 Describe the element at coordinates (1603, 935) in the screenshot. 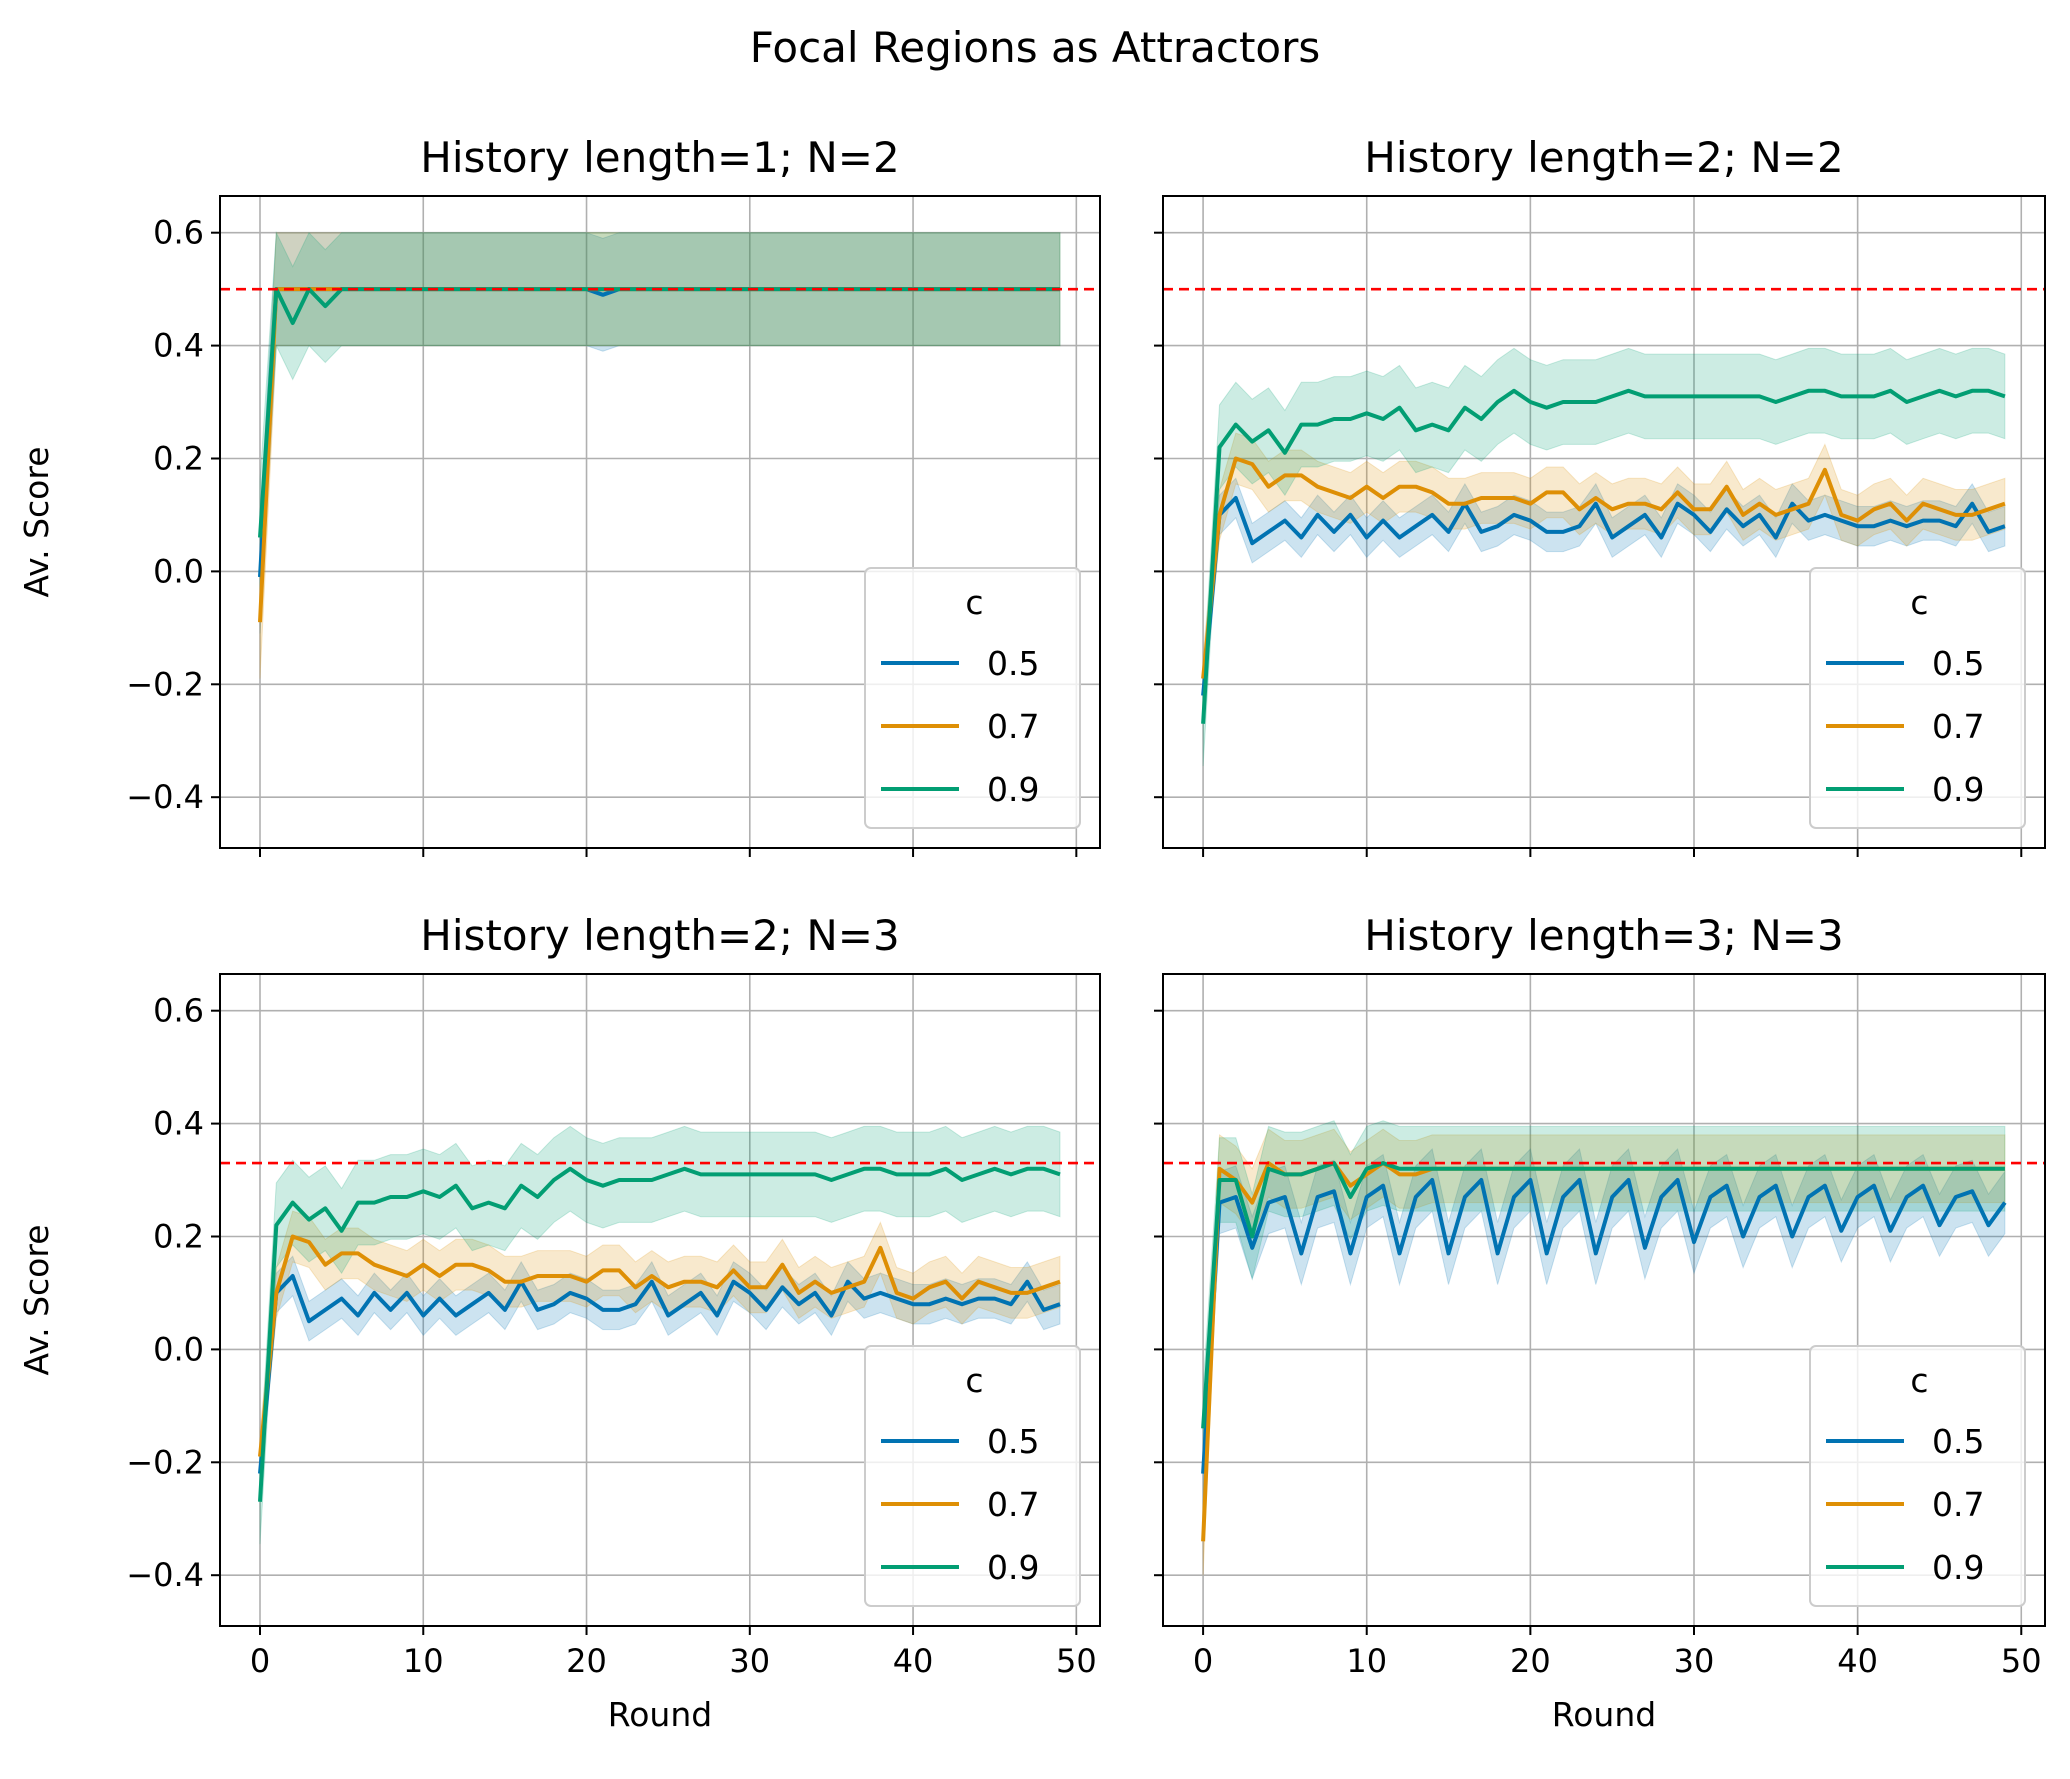

I see `panel-title: History length=3; N=3` at that location.